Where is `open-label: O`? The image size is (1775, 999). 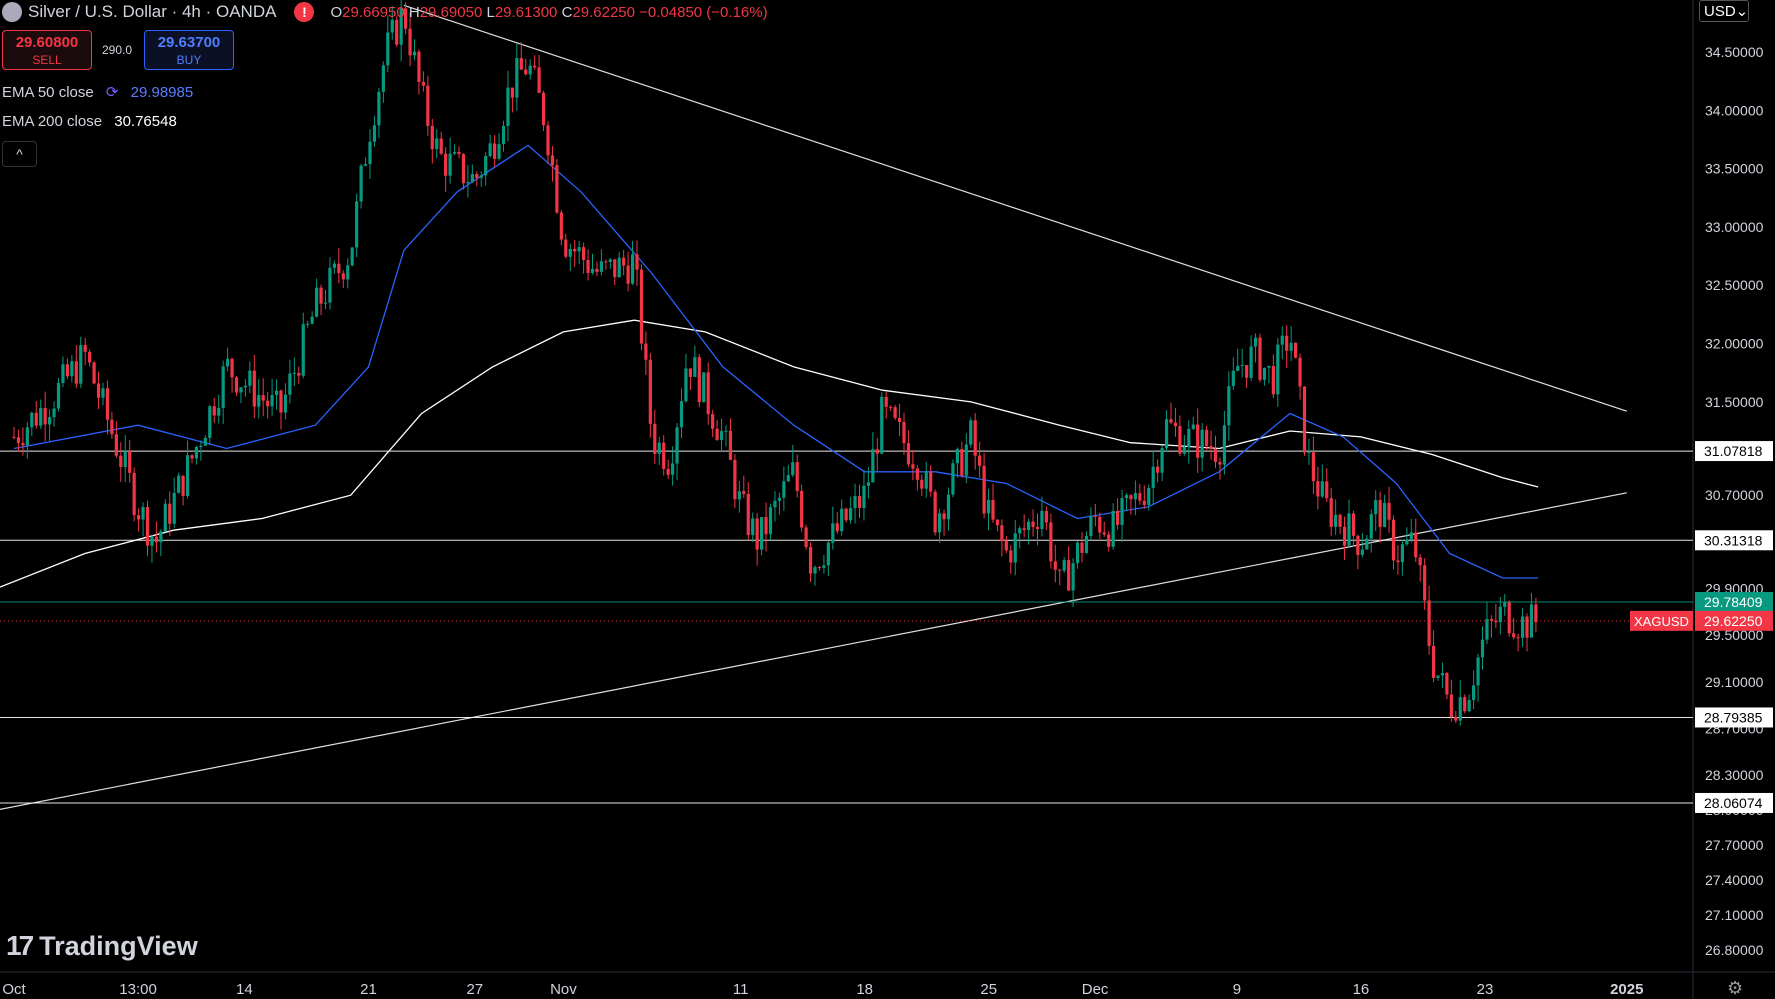
open-label: O is located at coordinates (336, 12).